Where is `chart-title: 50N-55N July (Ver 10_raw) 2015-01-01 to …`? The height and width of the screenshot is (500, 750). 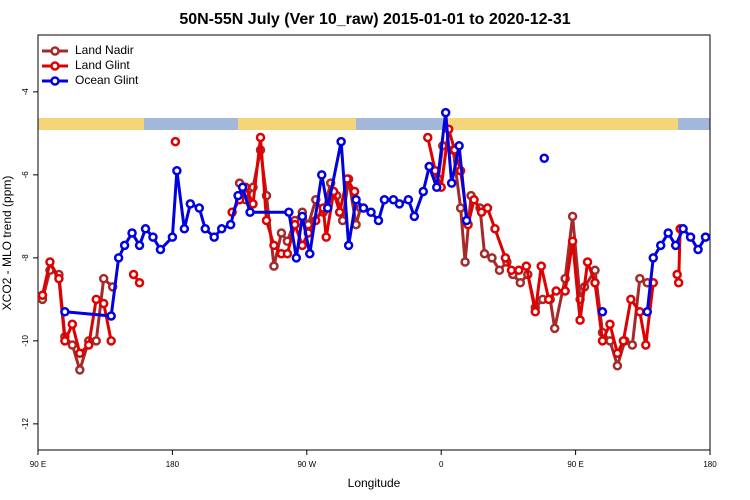 chart-title: 50N-55N July (Ver 10_raw) 2015-01-01 to … is located at coordinates (374, 19).